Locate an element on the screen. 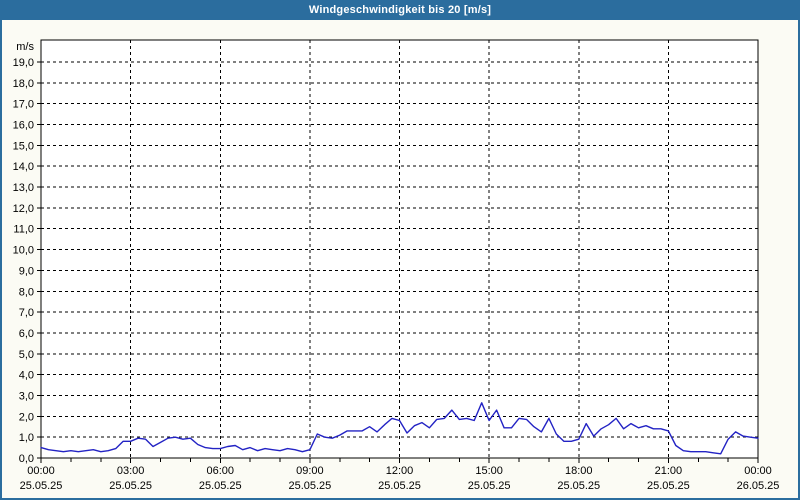 The width and height of the screenshot is (800, 500). y-tick-label: 18,0 is located at coordinates (23, 84).